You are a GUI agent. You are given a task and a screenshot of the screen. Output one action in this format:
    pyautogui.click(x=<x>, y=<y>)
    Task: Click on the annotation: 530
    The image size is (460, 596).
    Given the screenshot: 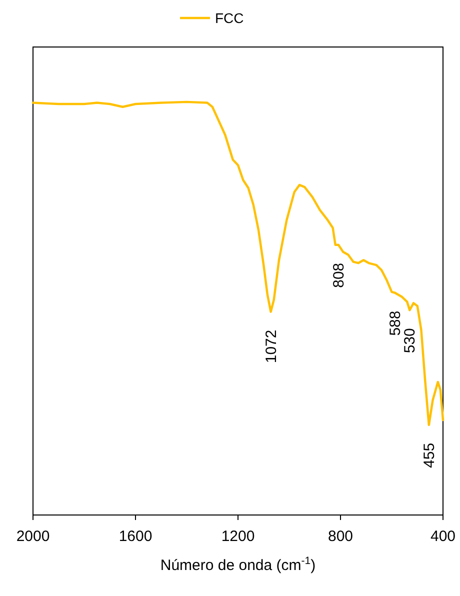 What is the action you would take?
    pyautogui.click(x=410, y=341)
    